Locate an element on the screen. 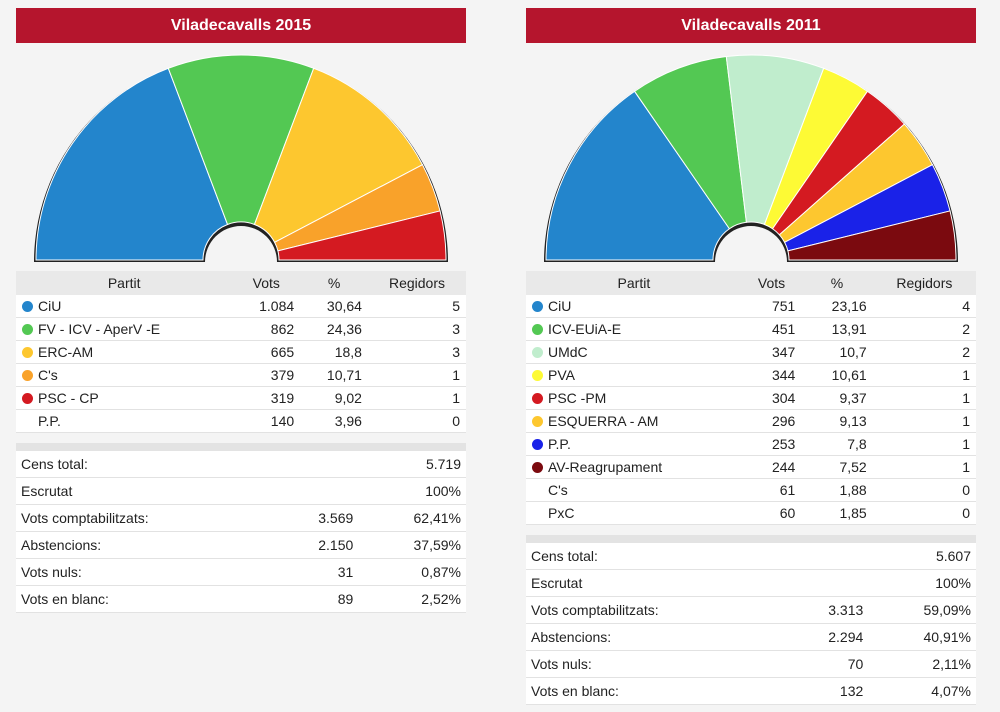 Image resolution: width=1000 pixels, height=712 pixels. party-row: PSC - CP 319 9,02 1 is located at coordinates (241, 398).